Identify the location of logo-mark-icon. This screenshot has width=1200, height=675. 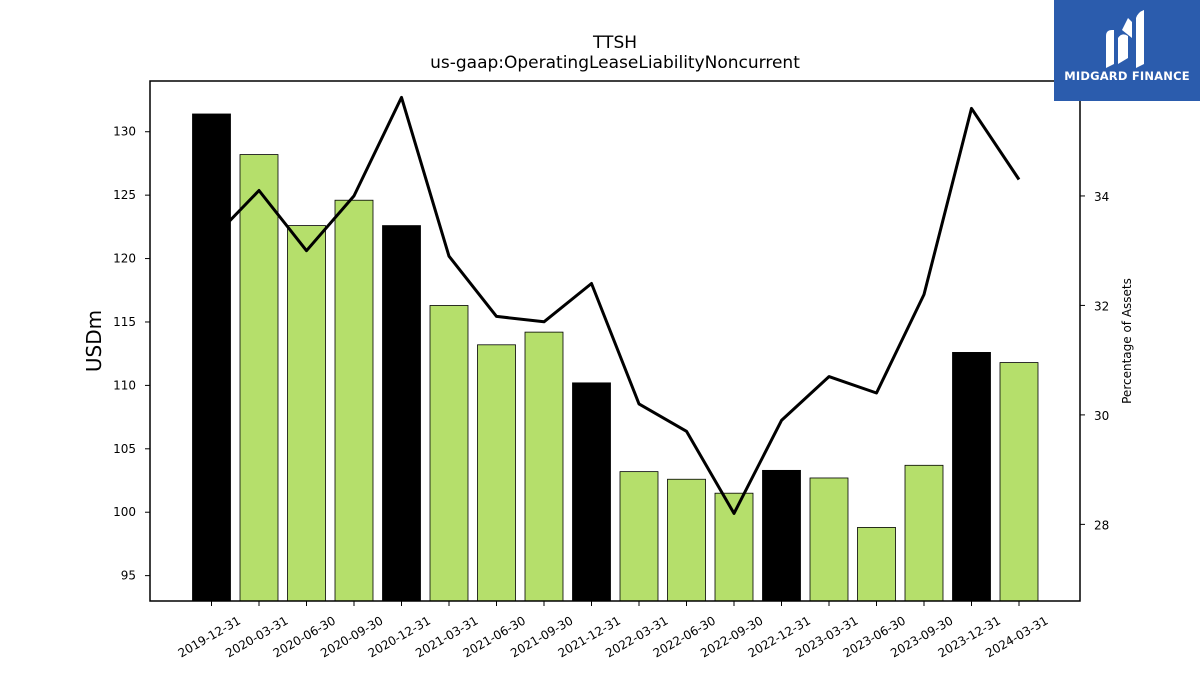
(1125, 39).